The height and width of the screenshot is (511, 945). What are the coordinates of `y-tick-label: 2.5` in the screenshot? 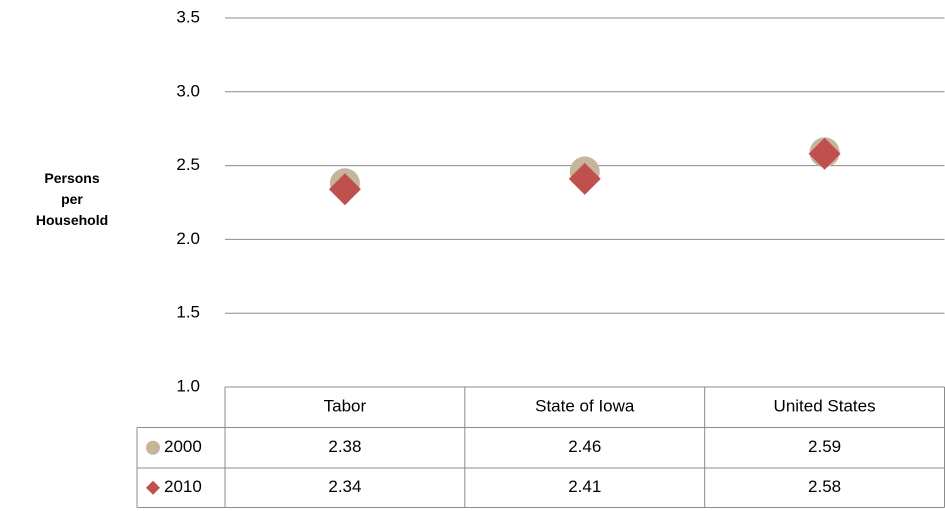 It's located at (188, 164).